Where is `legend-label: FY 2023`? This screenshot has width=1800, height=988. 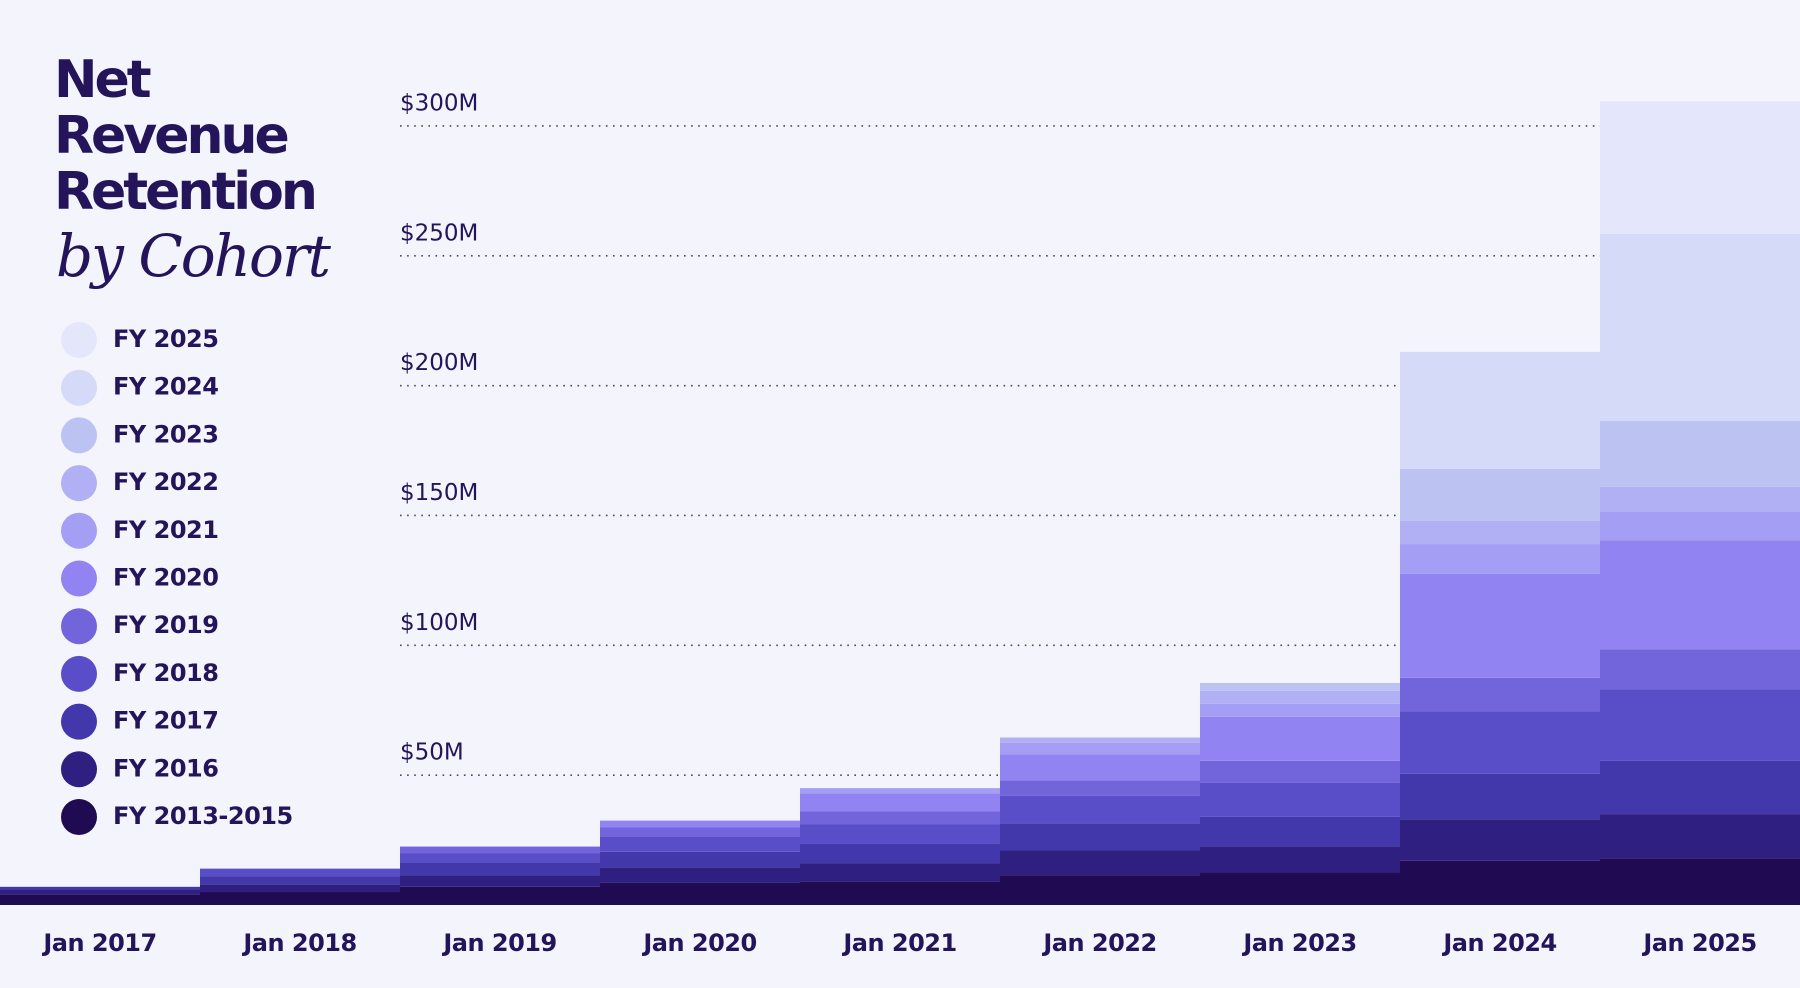
legend-label: FY 2023 is located at coordinates (165, 434).